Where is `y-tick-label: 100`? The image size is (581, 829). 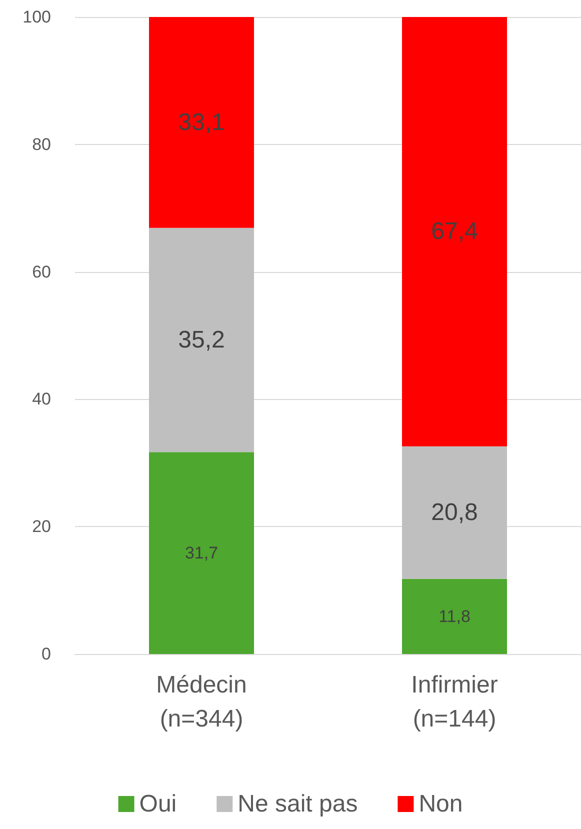
y-tick-label: 100 is located at coordinates (36, 17).